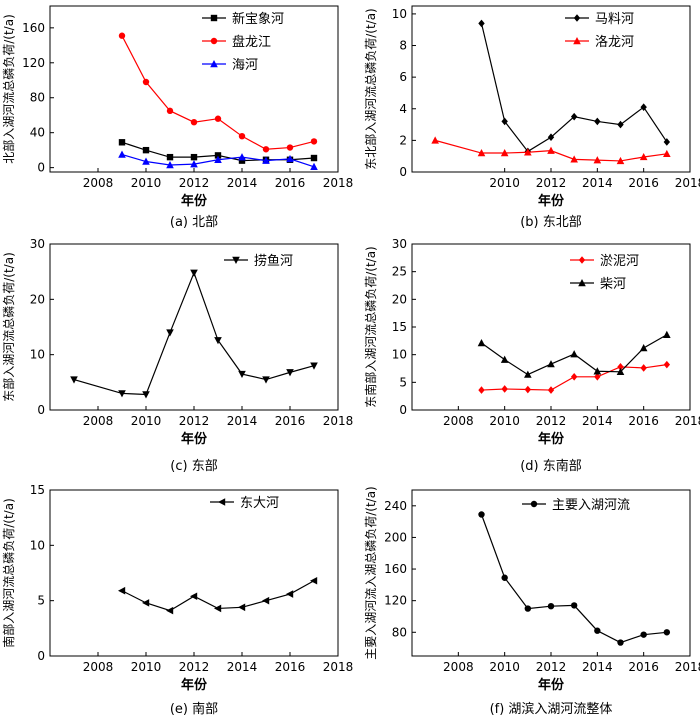 The width and height of the screenshot is (700, 718). Describe the element at coordinates (399, 632) in the screenshot. I see `y-tick-label: 80` at that location.